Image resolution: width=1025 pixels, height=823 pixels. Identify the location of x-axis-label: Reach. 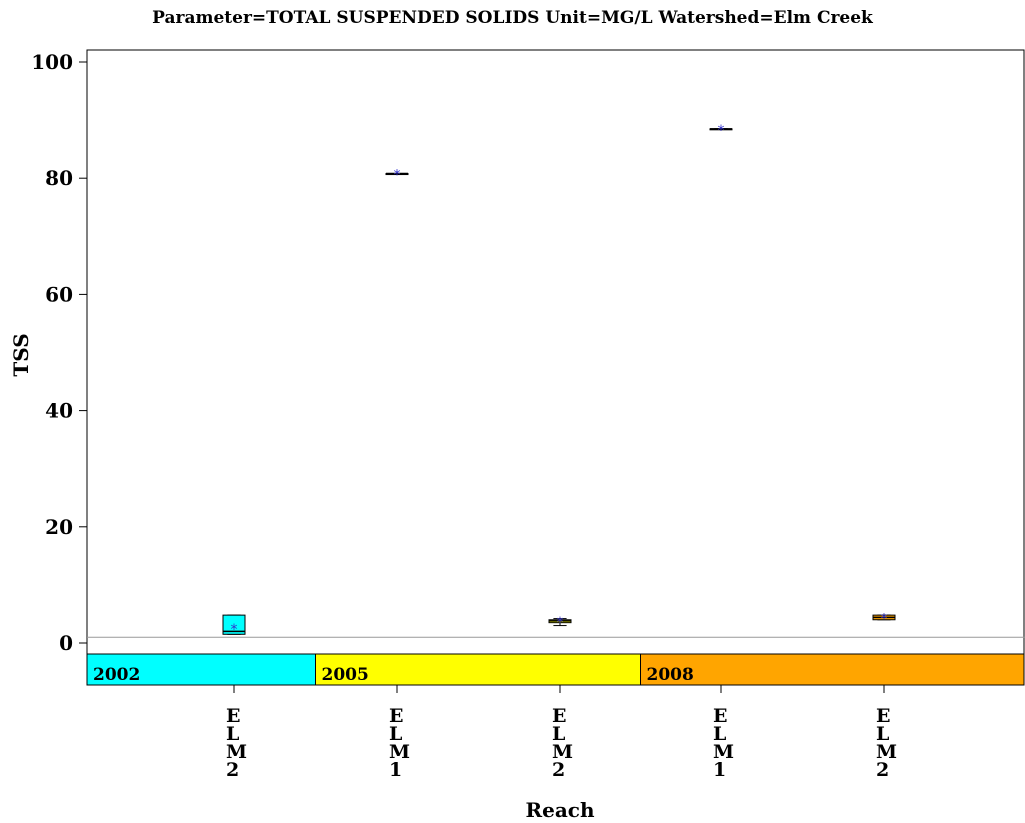
(559, 810).